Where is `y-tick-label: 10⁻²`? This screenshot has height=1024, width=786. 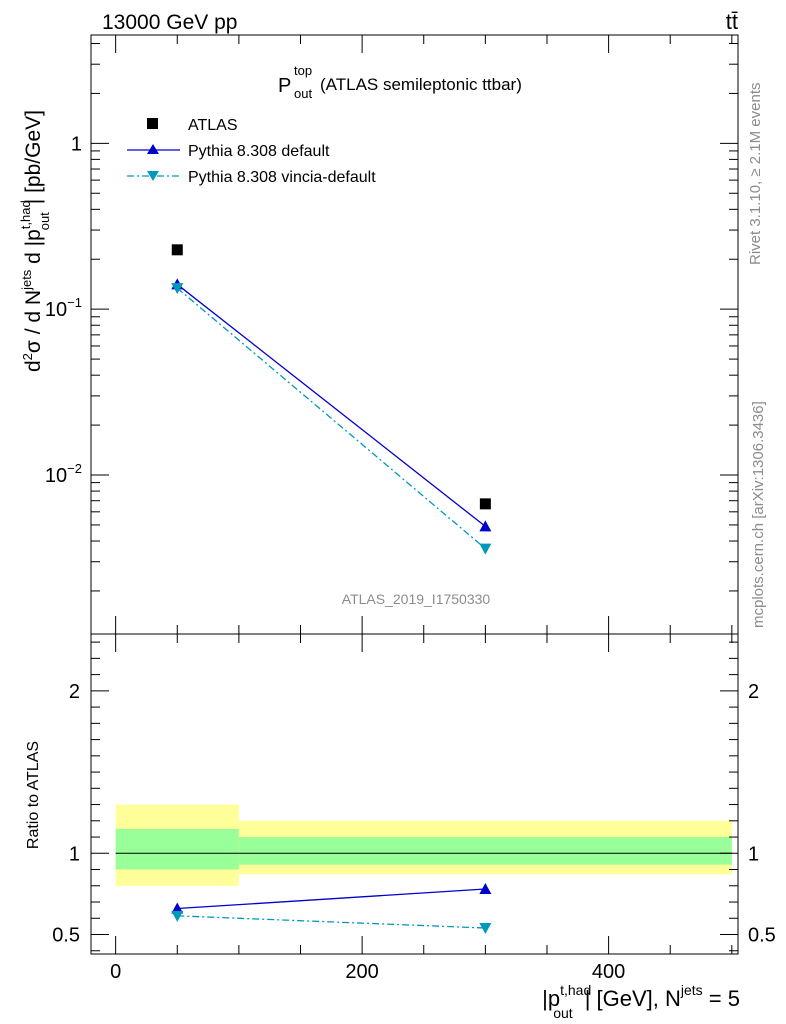
y-tick-label: 10⁻² is located at coordinates (63, 474).